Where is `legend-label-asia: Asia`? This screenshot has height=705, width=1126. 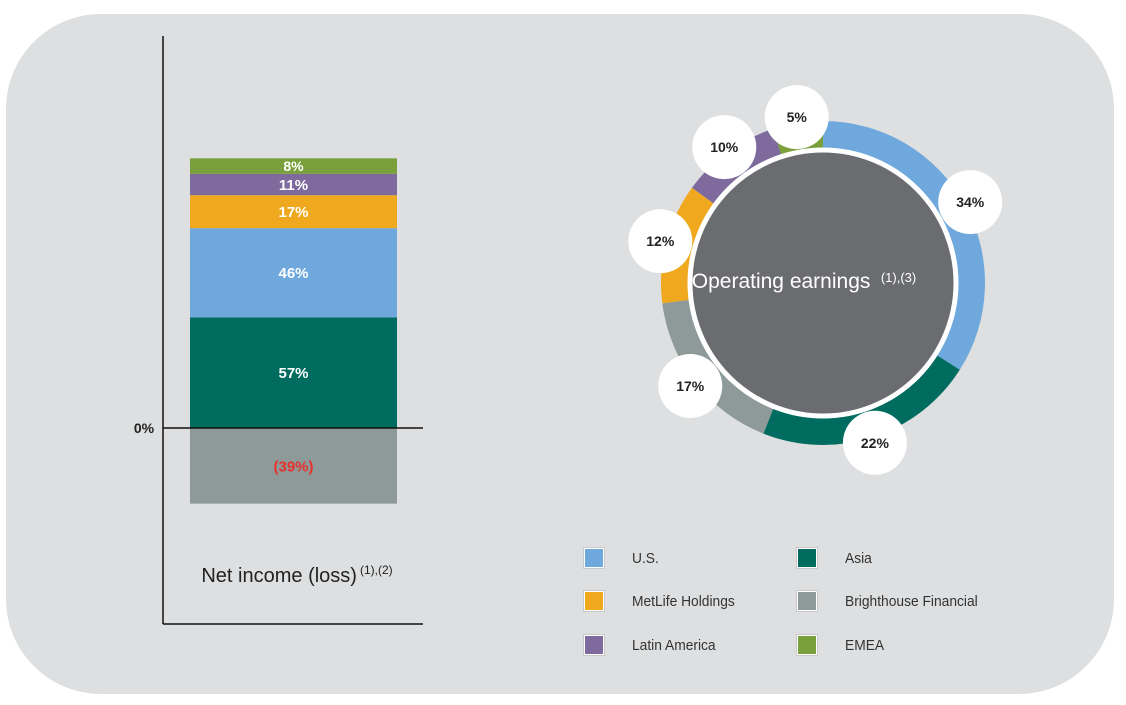
legend-label-asia: Asia is located at coordinates (858, 558).